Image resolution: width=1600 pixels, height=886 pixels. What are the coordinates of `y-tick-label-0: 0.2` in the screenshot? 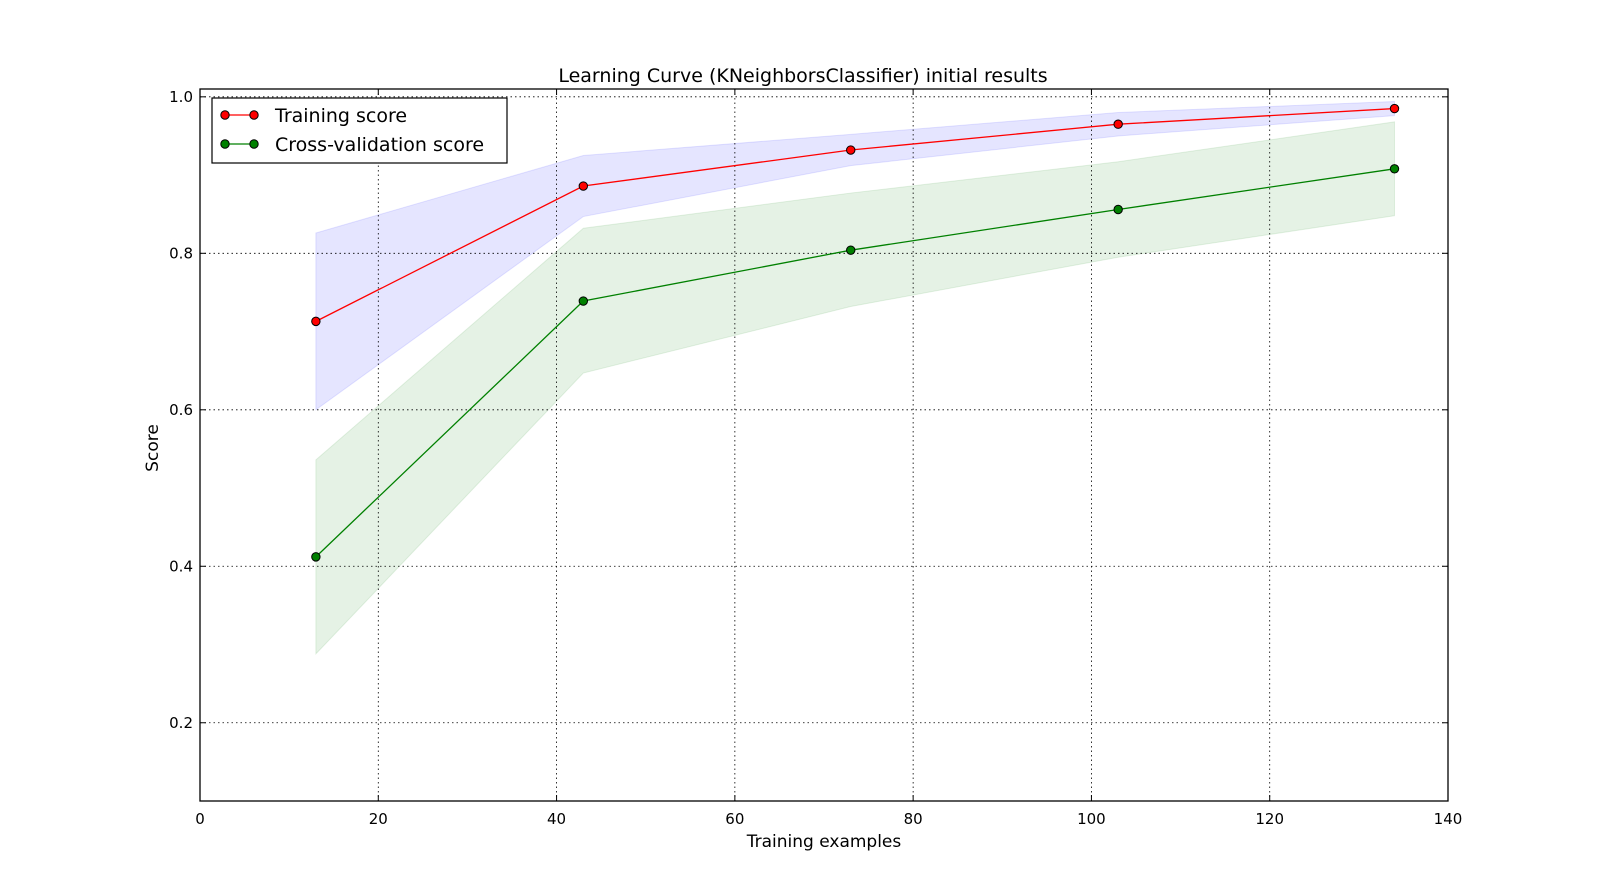 It's located at (181, 723).